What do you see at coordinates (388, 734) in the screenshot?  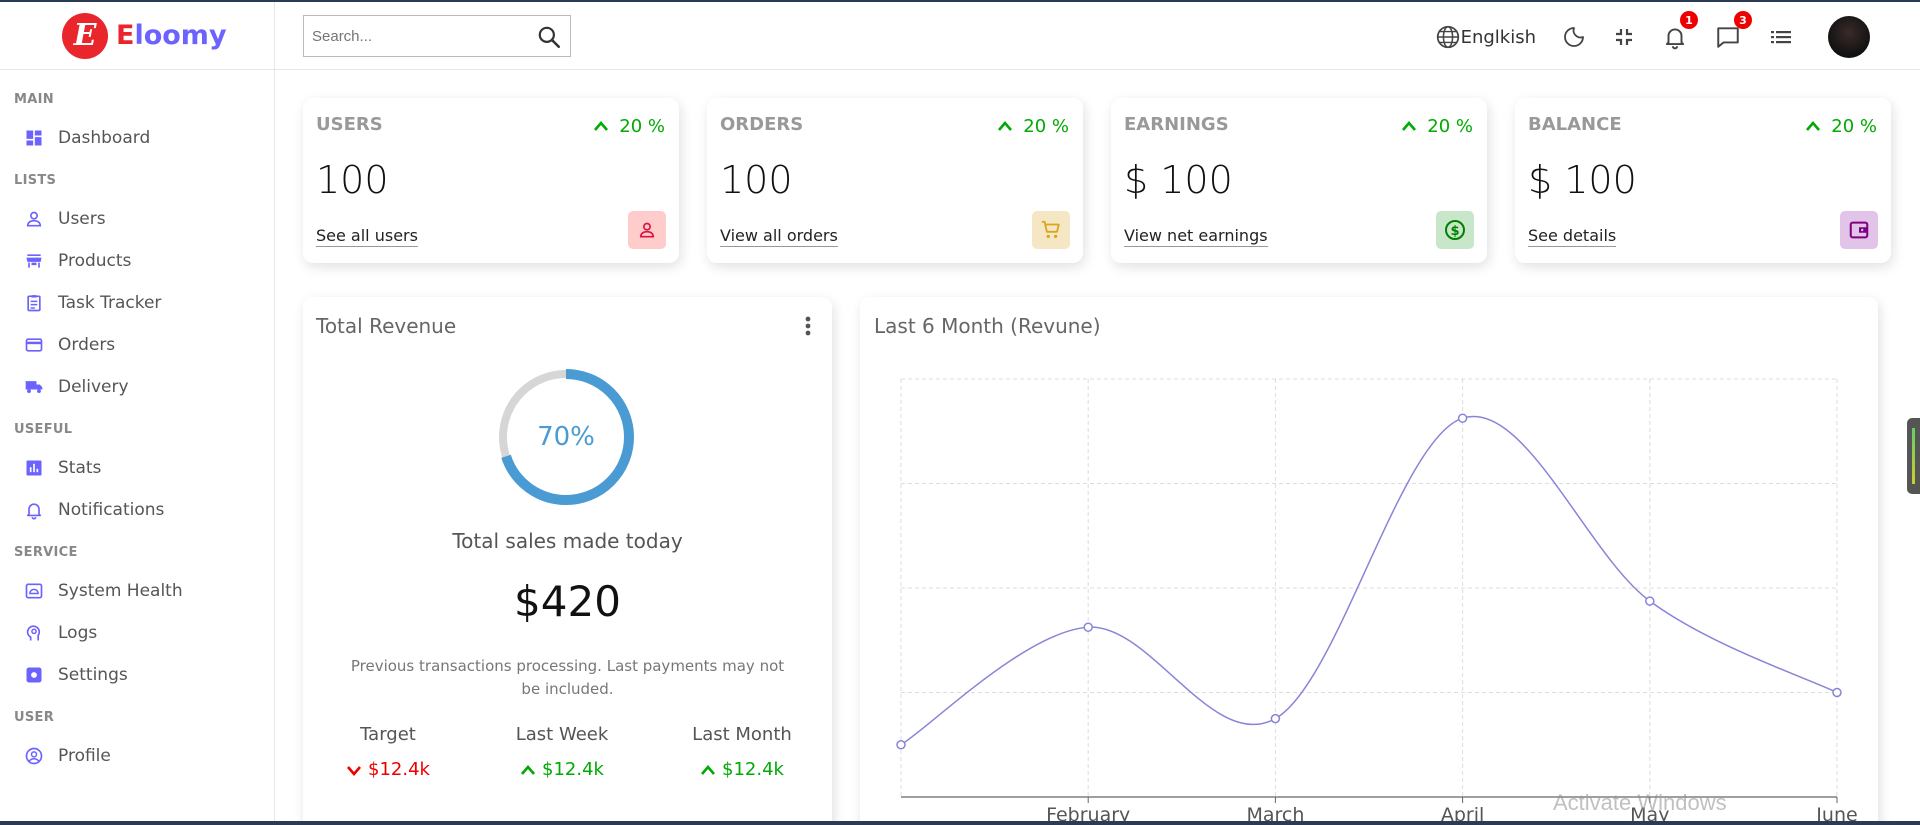 I see `stat-title: Target` at bounding box center [388, 734].